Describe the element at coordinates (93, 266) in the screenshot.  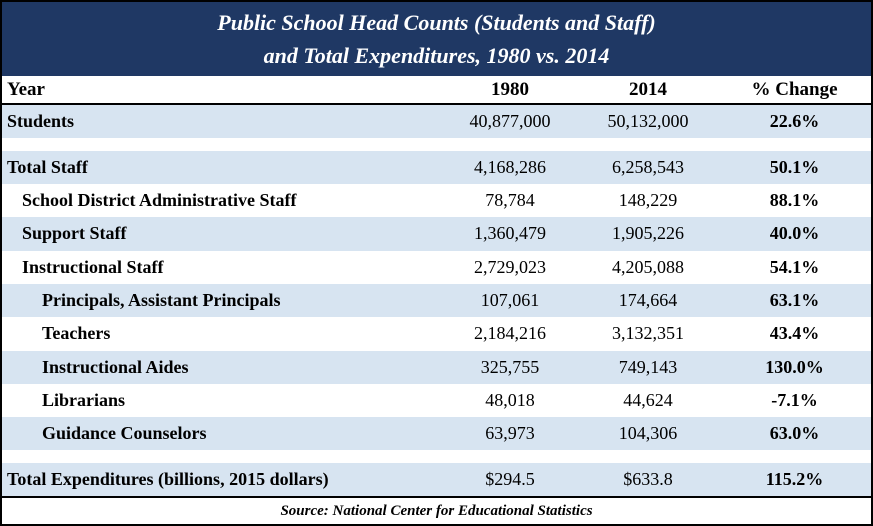
I see `row-label: Instructional Staff` at that location.